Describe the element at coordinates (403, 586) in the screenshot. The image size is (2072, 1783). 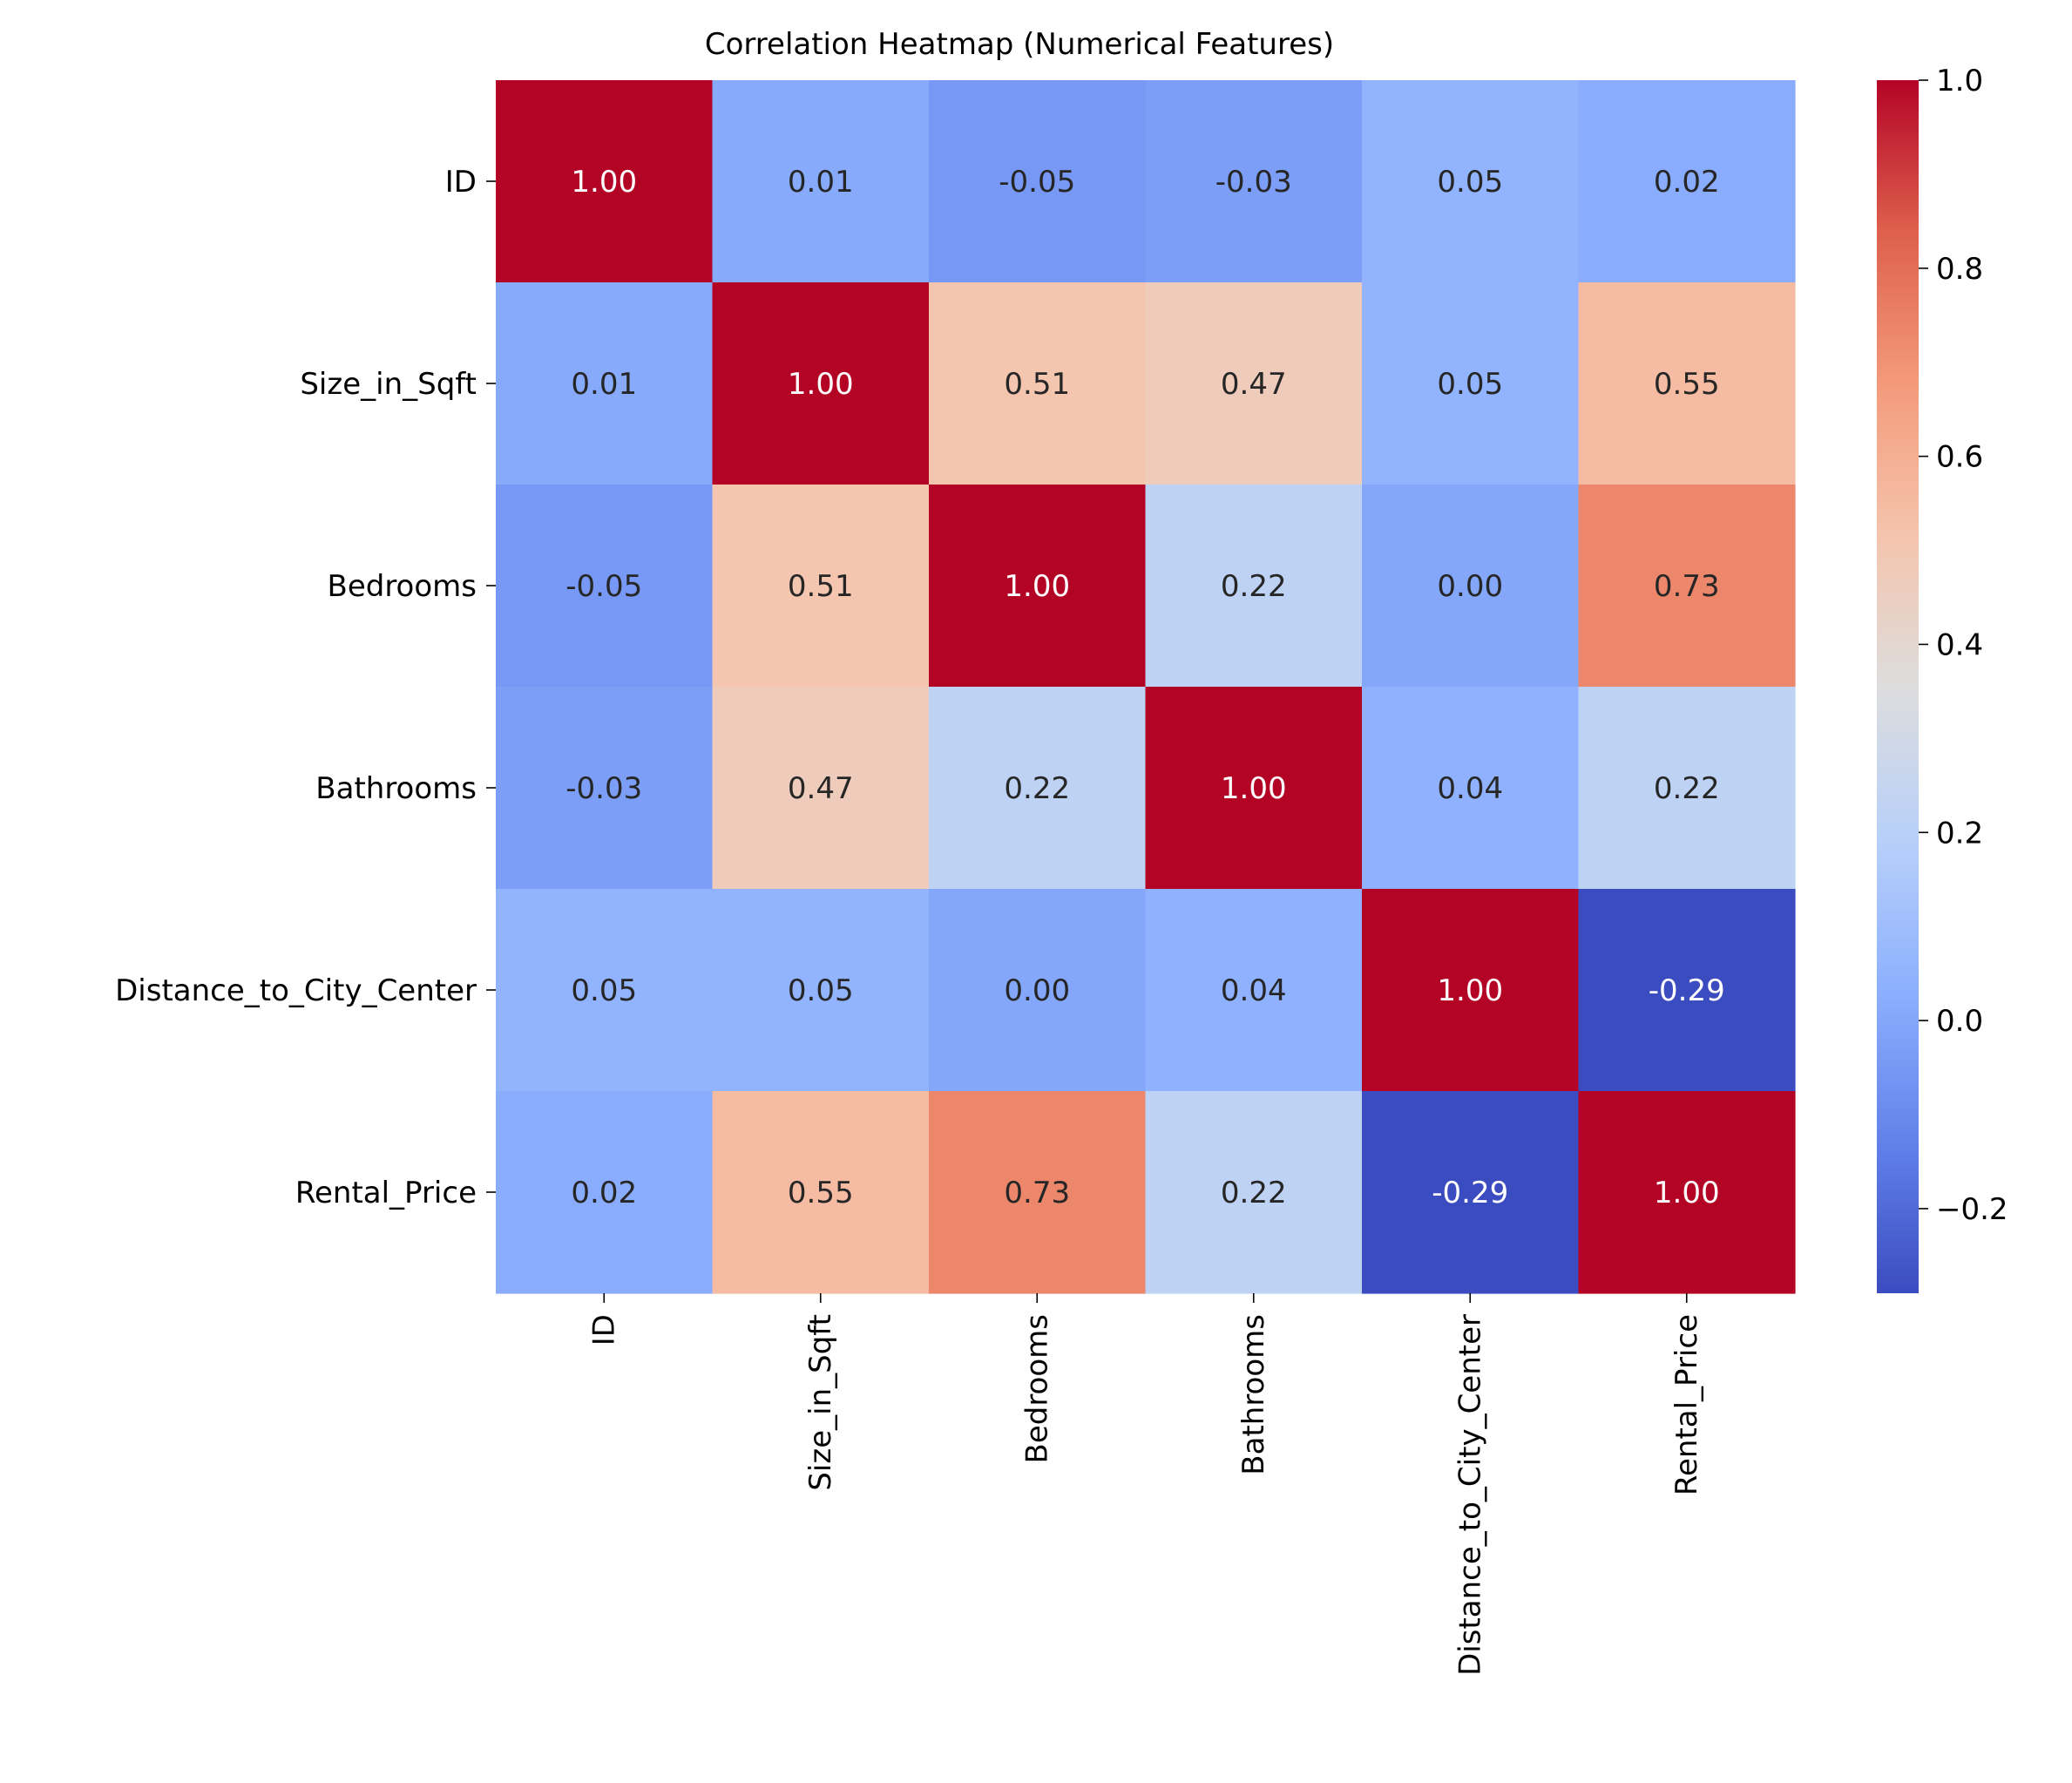
I see `row-tick-label: Bedrooms` at that location.